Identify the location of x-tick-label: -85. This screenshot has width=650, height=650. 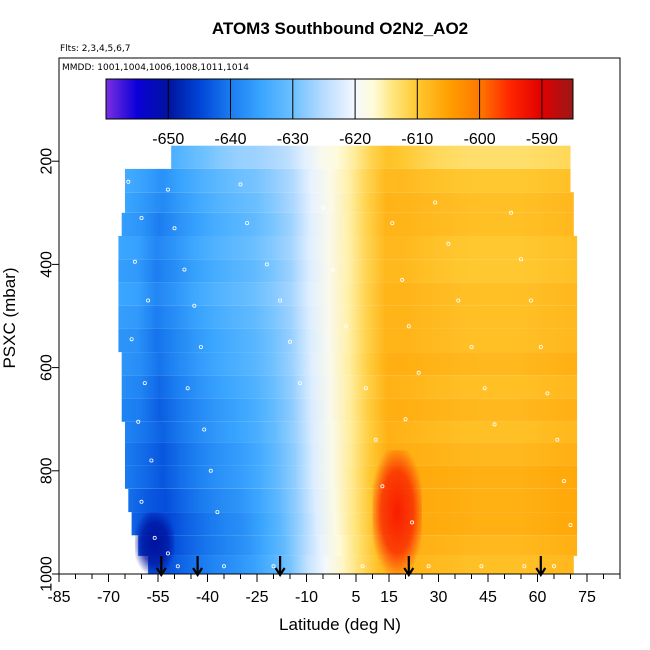
(58, 597).